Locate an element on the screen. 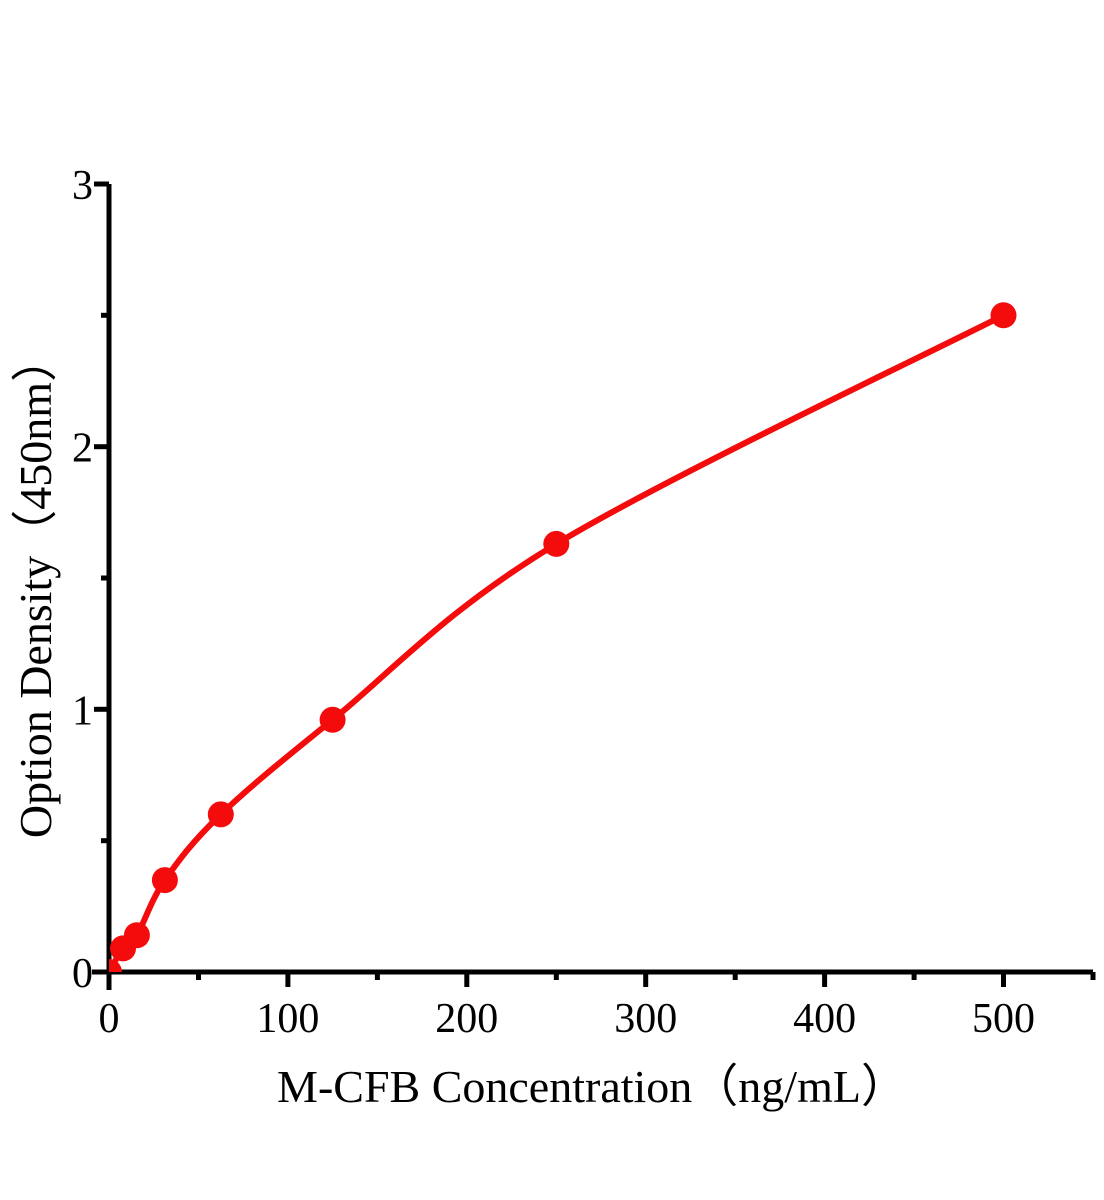 This screenshot has width=1104, height=1200. y-tick-label: 2 is located at coordinates (82, 449).